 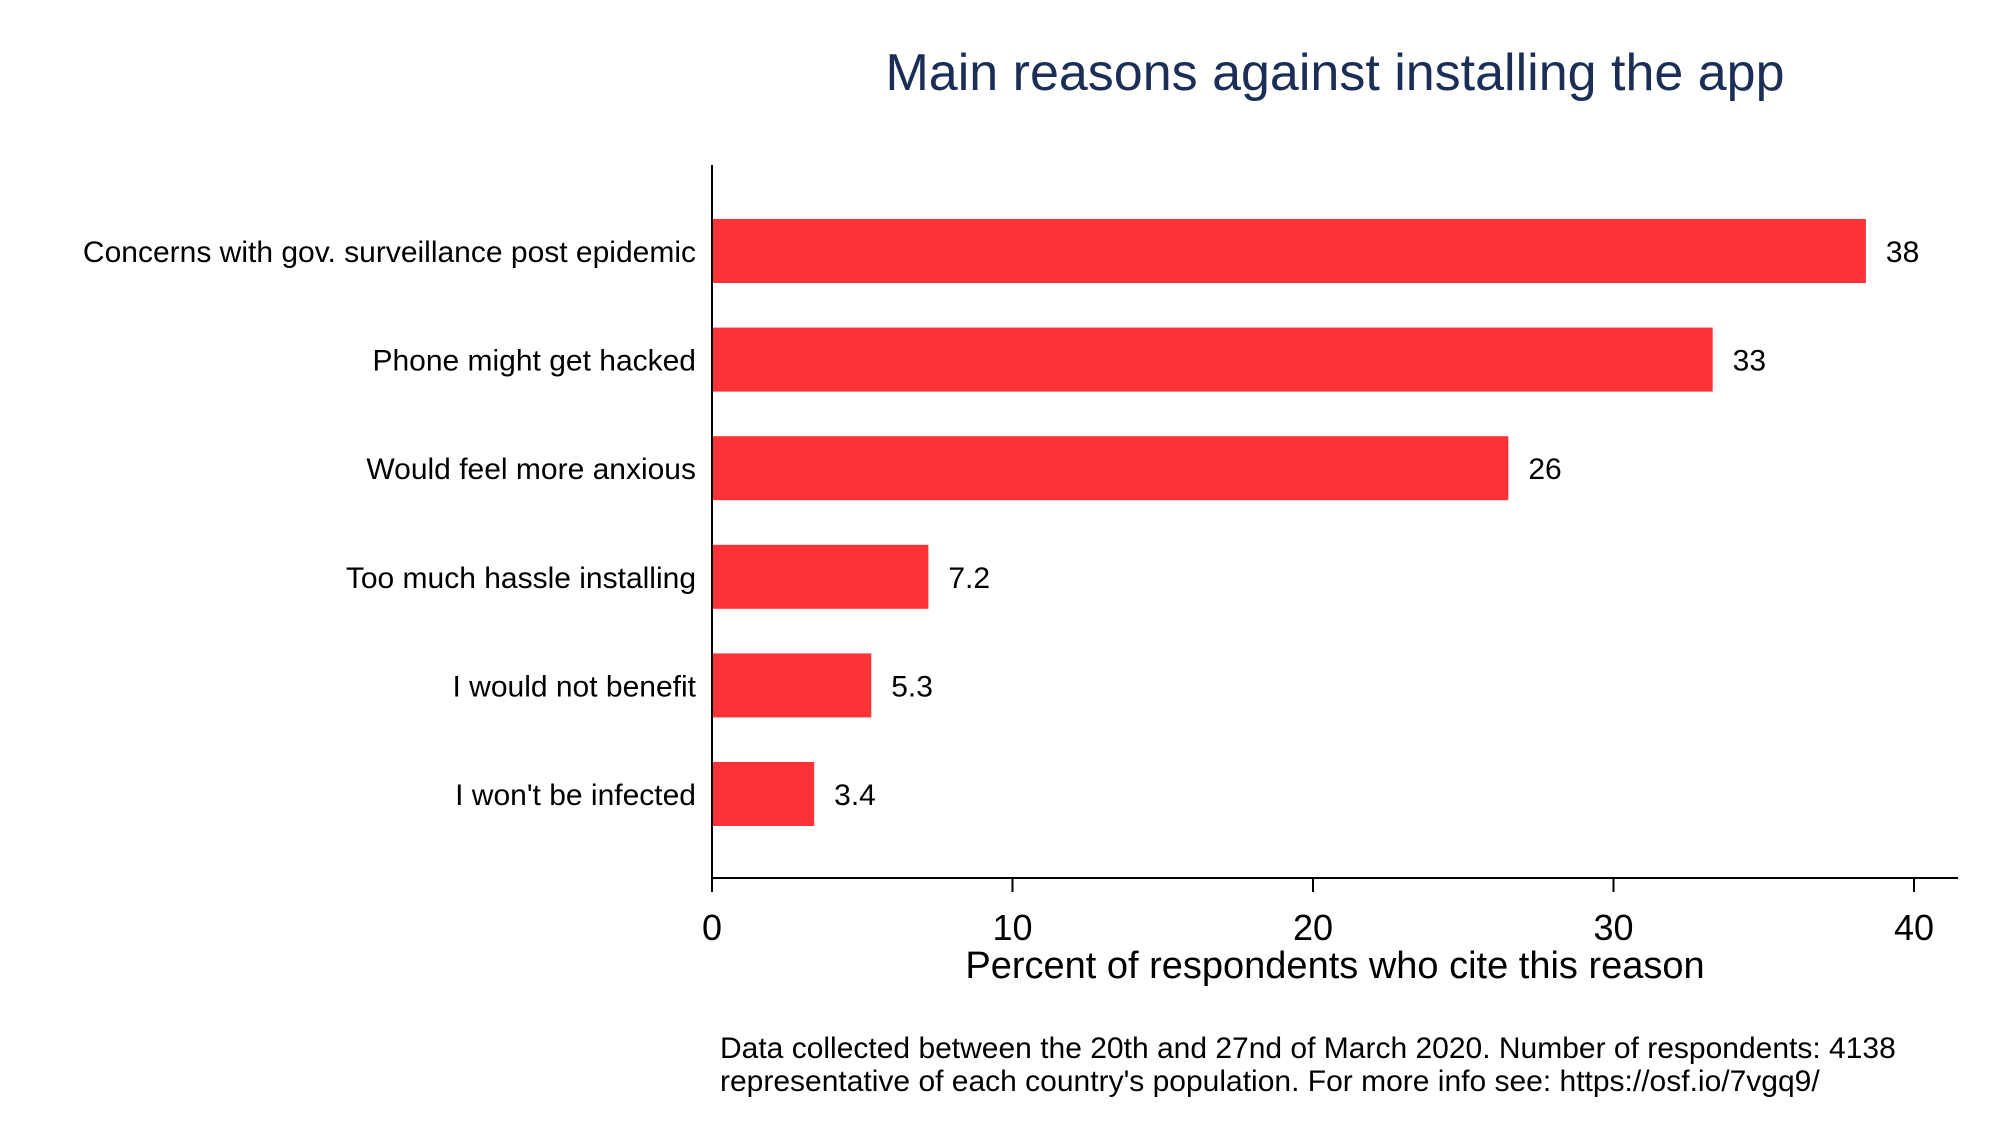 What do you see at coordinates (855, 795) in the screenshot?
I see `bar-value-label: 3.4` at bounding box center [855, 795].